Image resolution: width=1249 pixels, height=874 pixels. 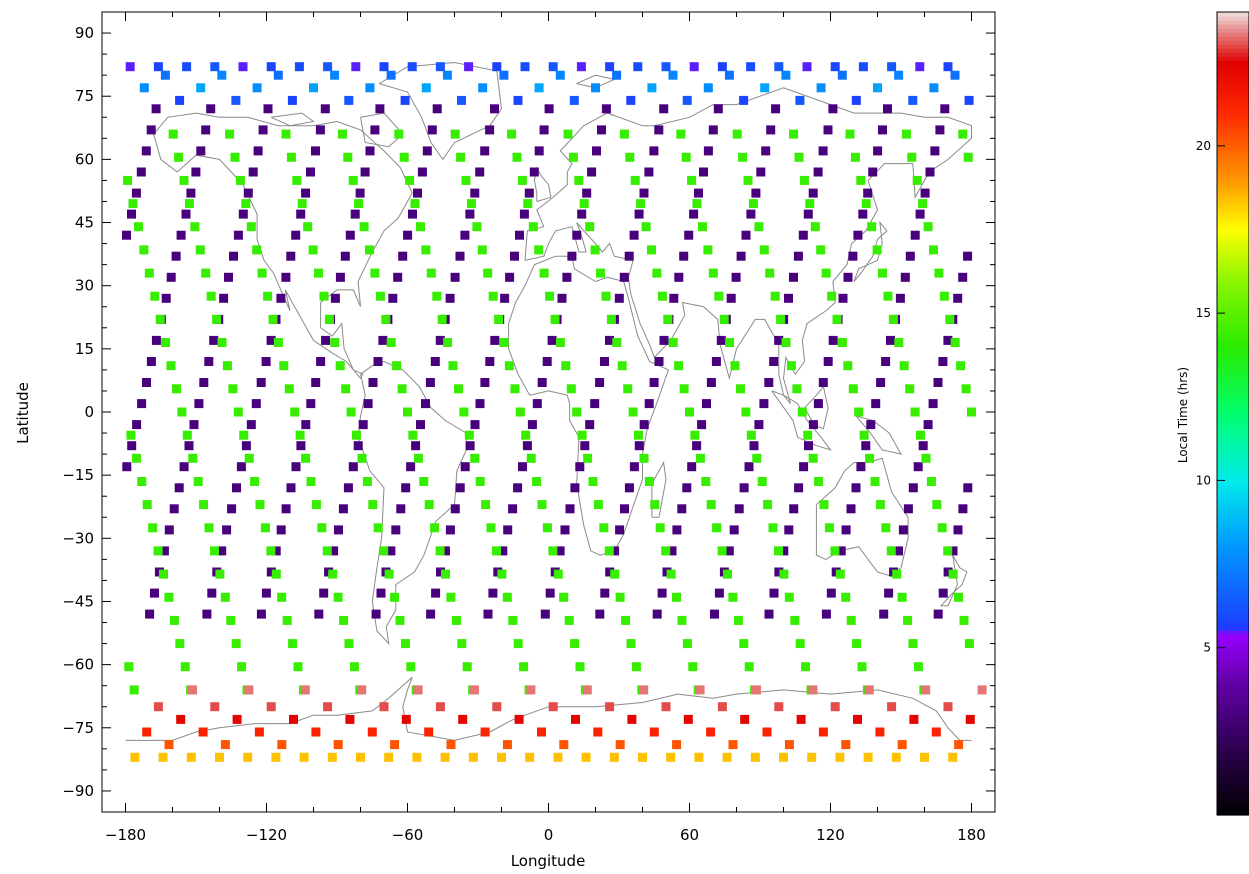 What do you see at coordinates (1207, 648) in the screenshot?
I see `colorbar-tick-label: 5` at bounding box center [1207, 648].